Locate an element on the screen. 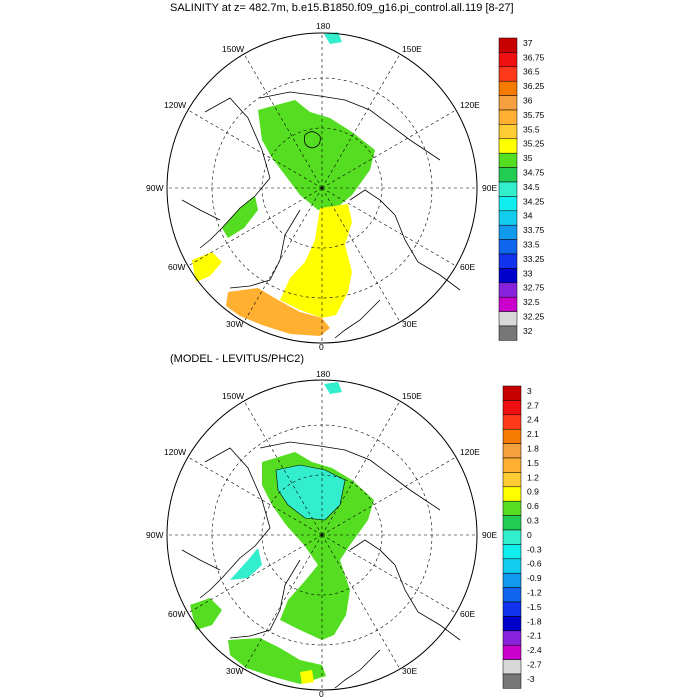 Image resolution: width=700 pixels, height=700 pixels. colorbar-label: 34.5 is located at coordinates (531, 187).